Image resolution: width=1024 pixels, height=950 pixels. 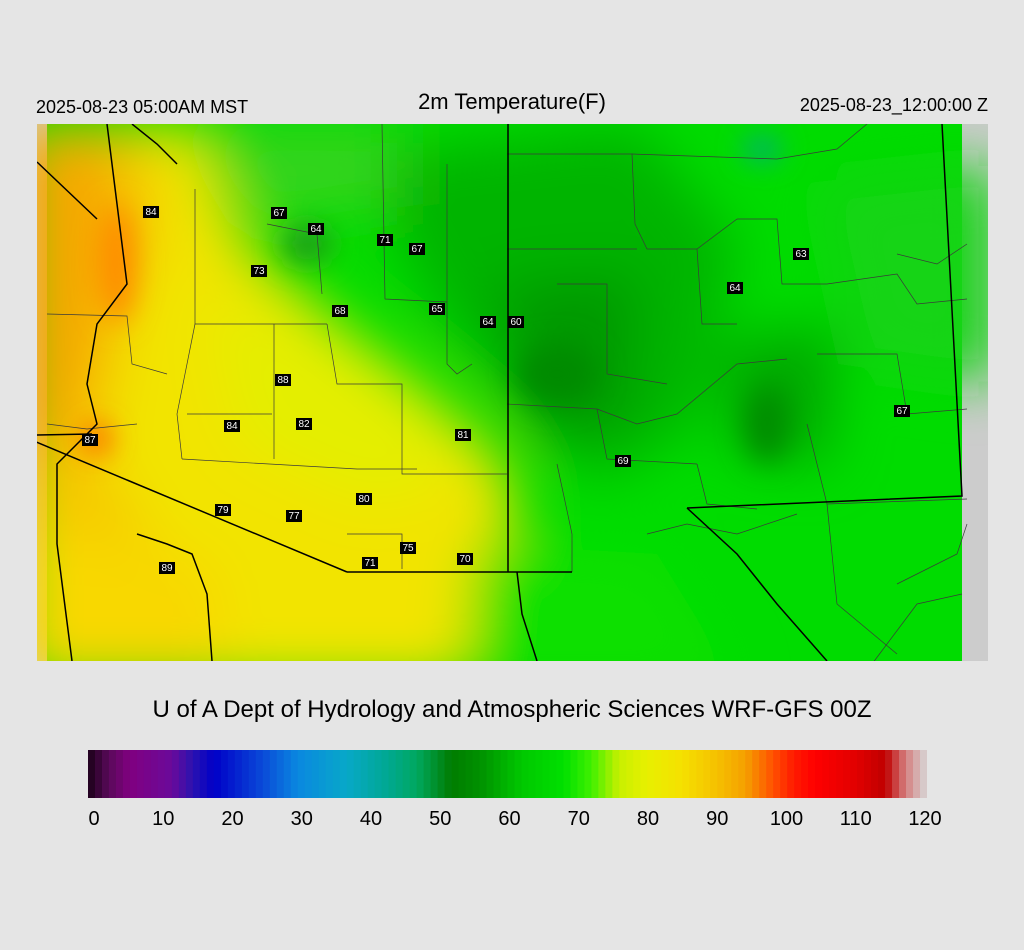 I want to click on svg-text: 80, so click(x=364, y=499).